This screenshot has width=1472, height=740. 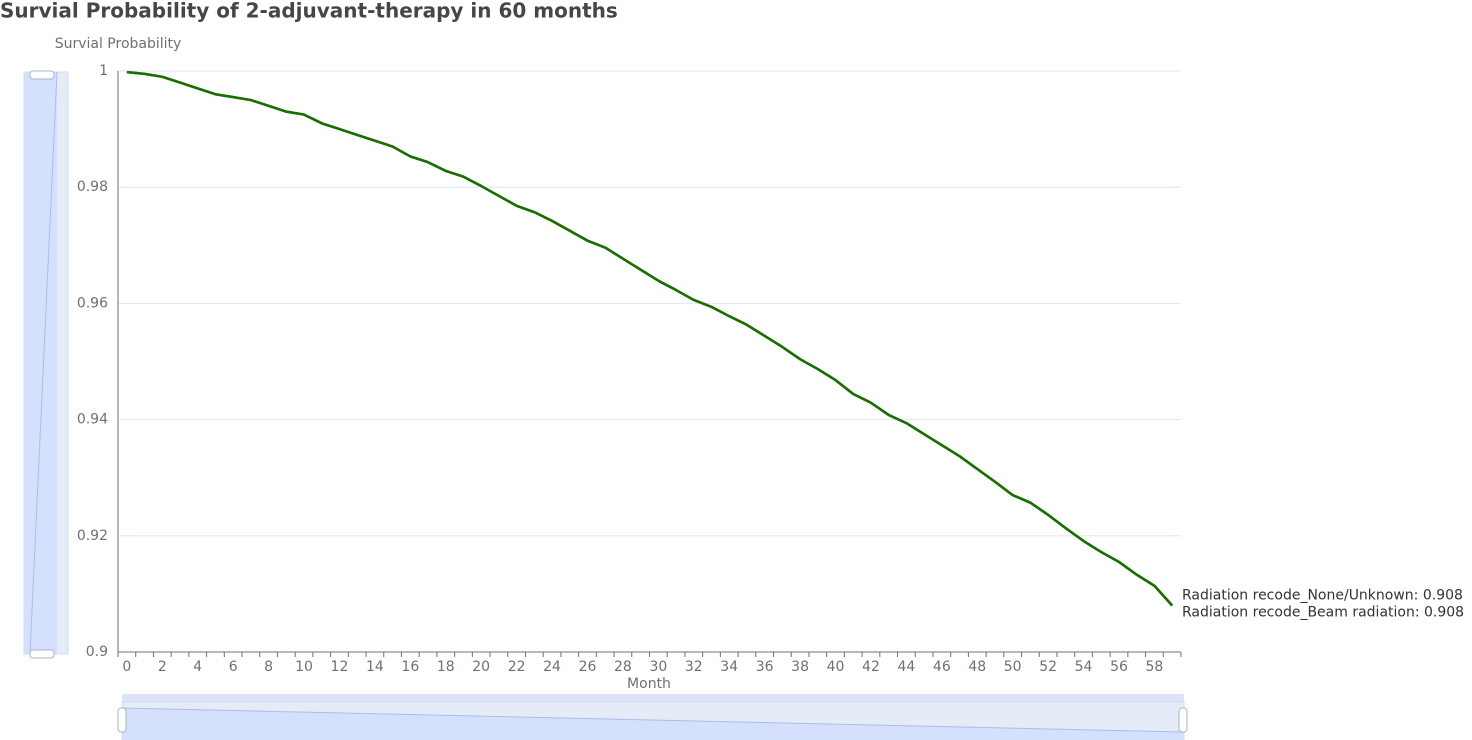 What do you see at coordinates (118, 44) in the screenshot?
I see `y-axis-title: Survial Probability` at bounding box center [118, 44].